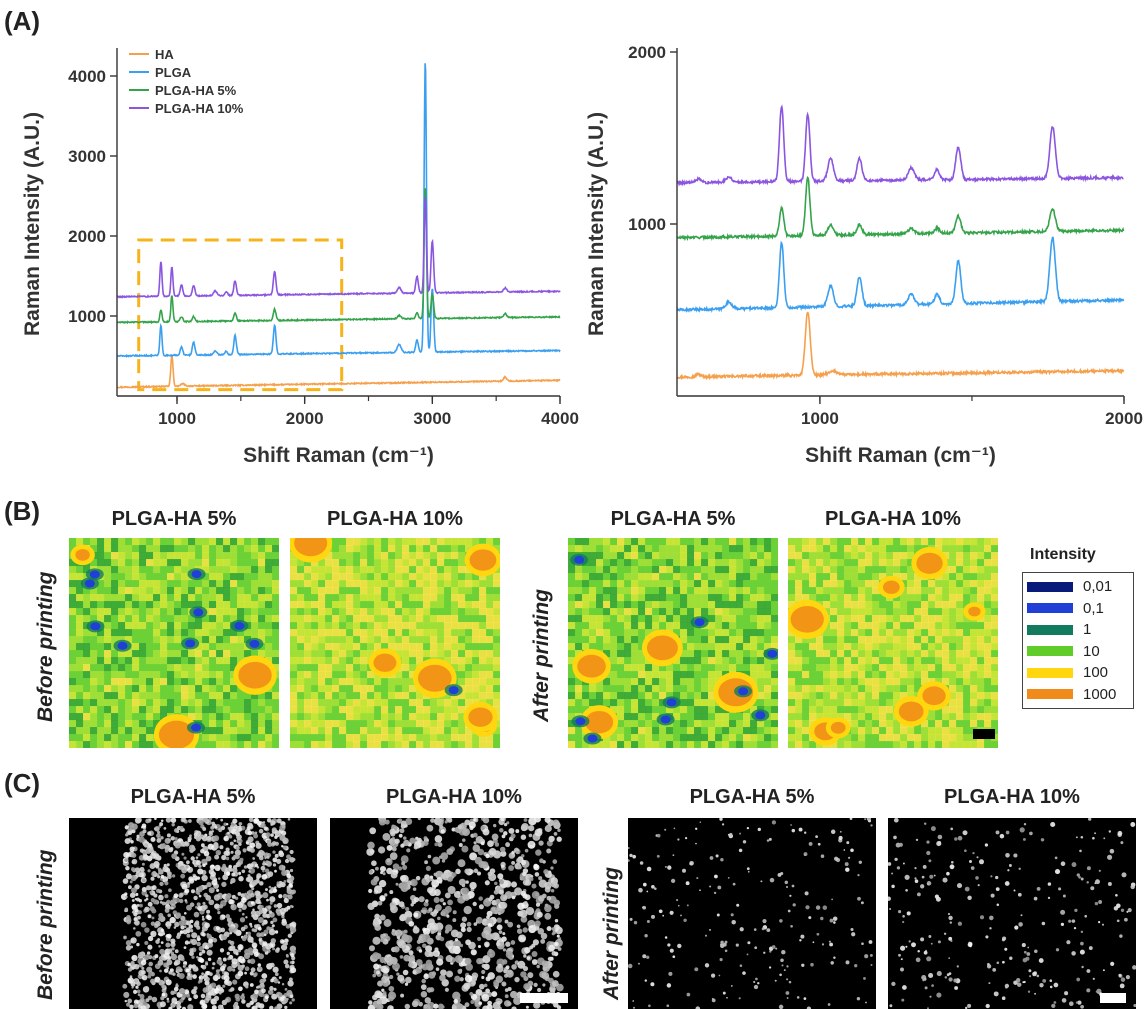 Image resolution: width=1148 pixels, height=1009 pixels. What do you see at coordinates (1093, 608) in the screenshot?
I see `legend-label: 0,1` at bounding box center [1093, 608].